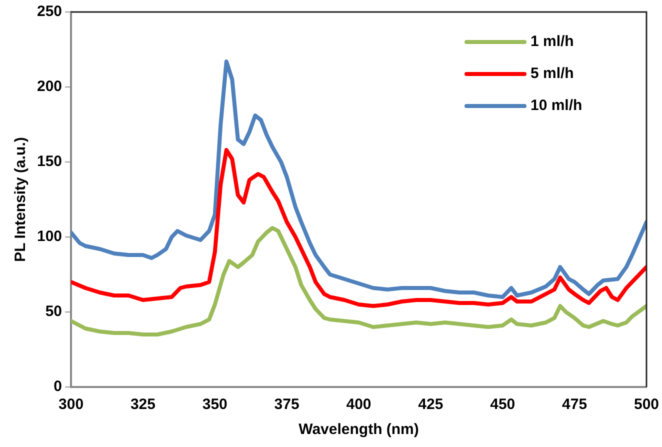 The height and width of the screenshot is (447, 662). Describe the element at coordinates (53, 311) in the screenshot. I see `y-tick-label: 50` at that location.